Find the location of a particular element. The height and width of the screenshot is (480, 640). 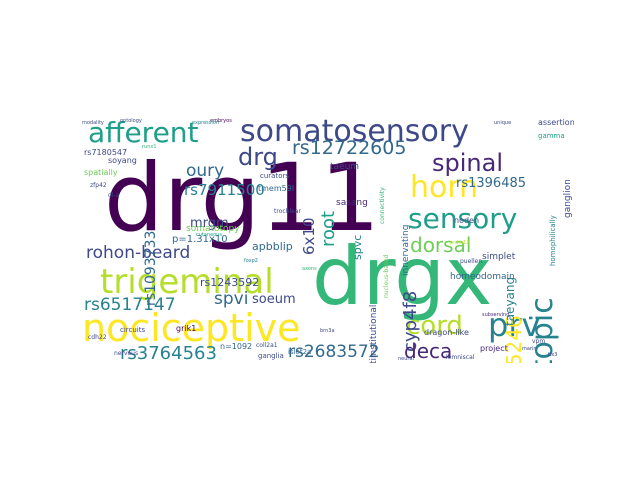

word-small-r: runx1 is located at coordinates (149, 147).